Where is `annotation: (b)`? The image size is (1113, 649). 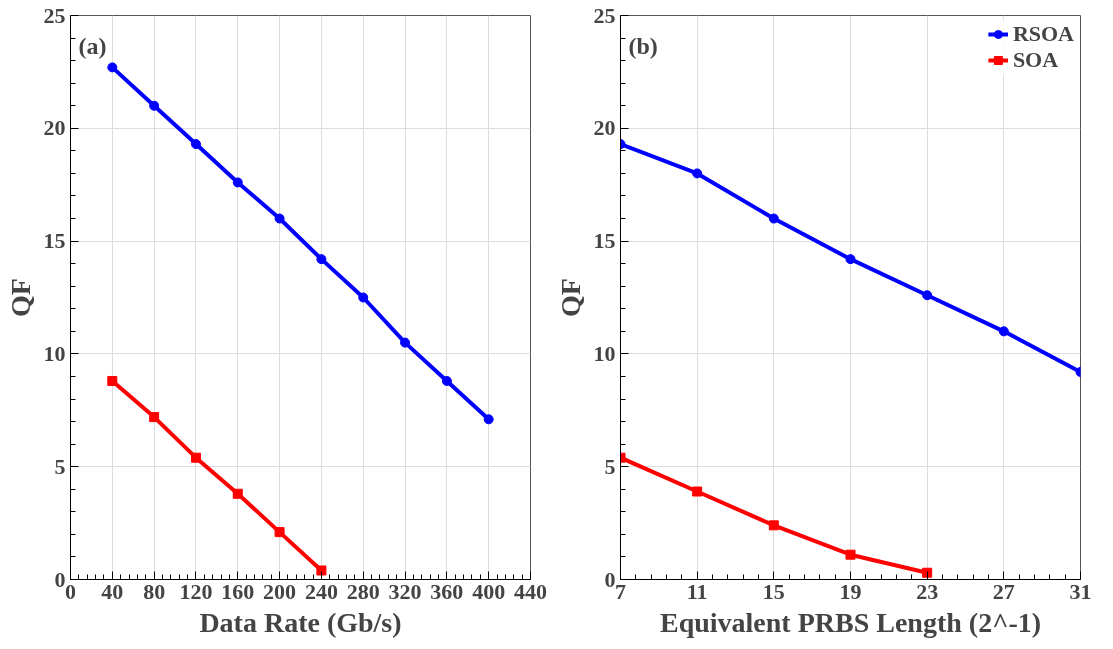 annotation: (b) is located at coordinates (643, 45).